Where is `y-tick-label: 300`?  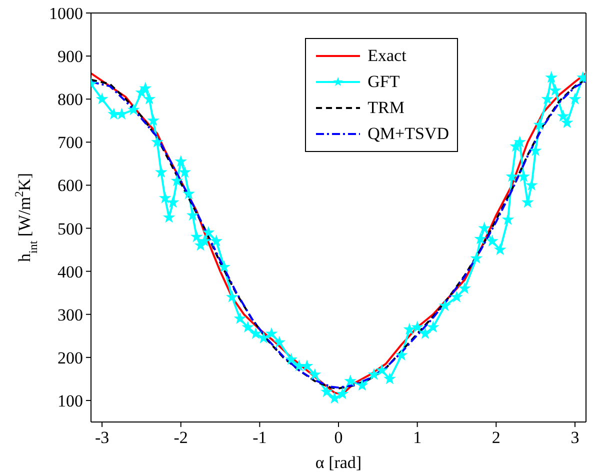
y-tick-label: 300 is located at coordinates (70, 314).